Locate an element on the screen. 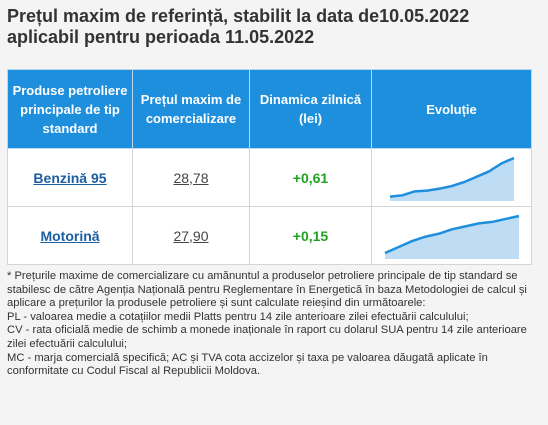  price-cell: 27,90 is located at coordinates (191, 235).